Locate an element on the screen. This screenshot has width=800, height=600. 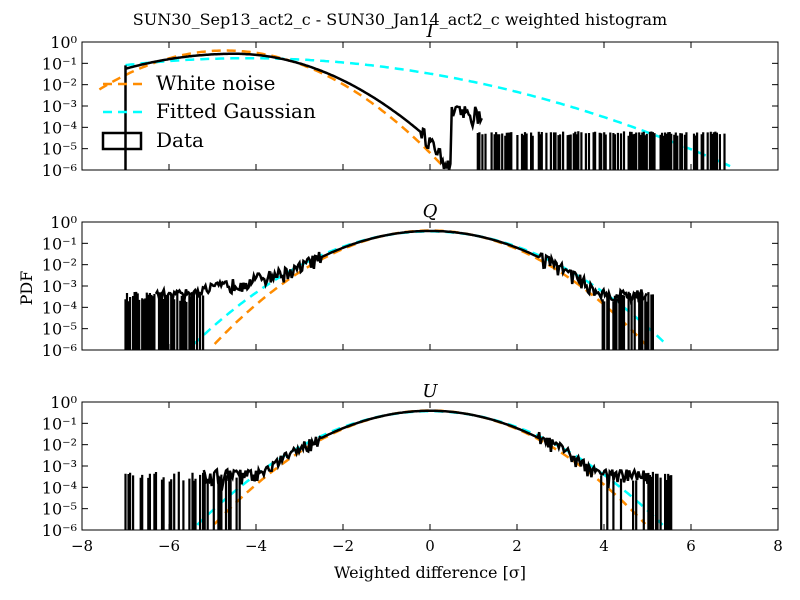
legend: White noise Fitted Gaussian Data is located at coordinates (208, 111).